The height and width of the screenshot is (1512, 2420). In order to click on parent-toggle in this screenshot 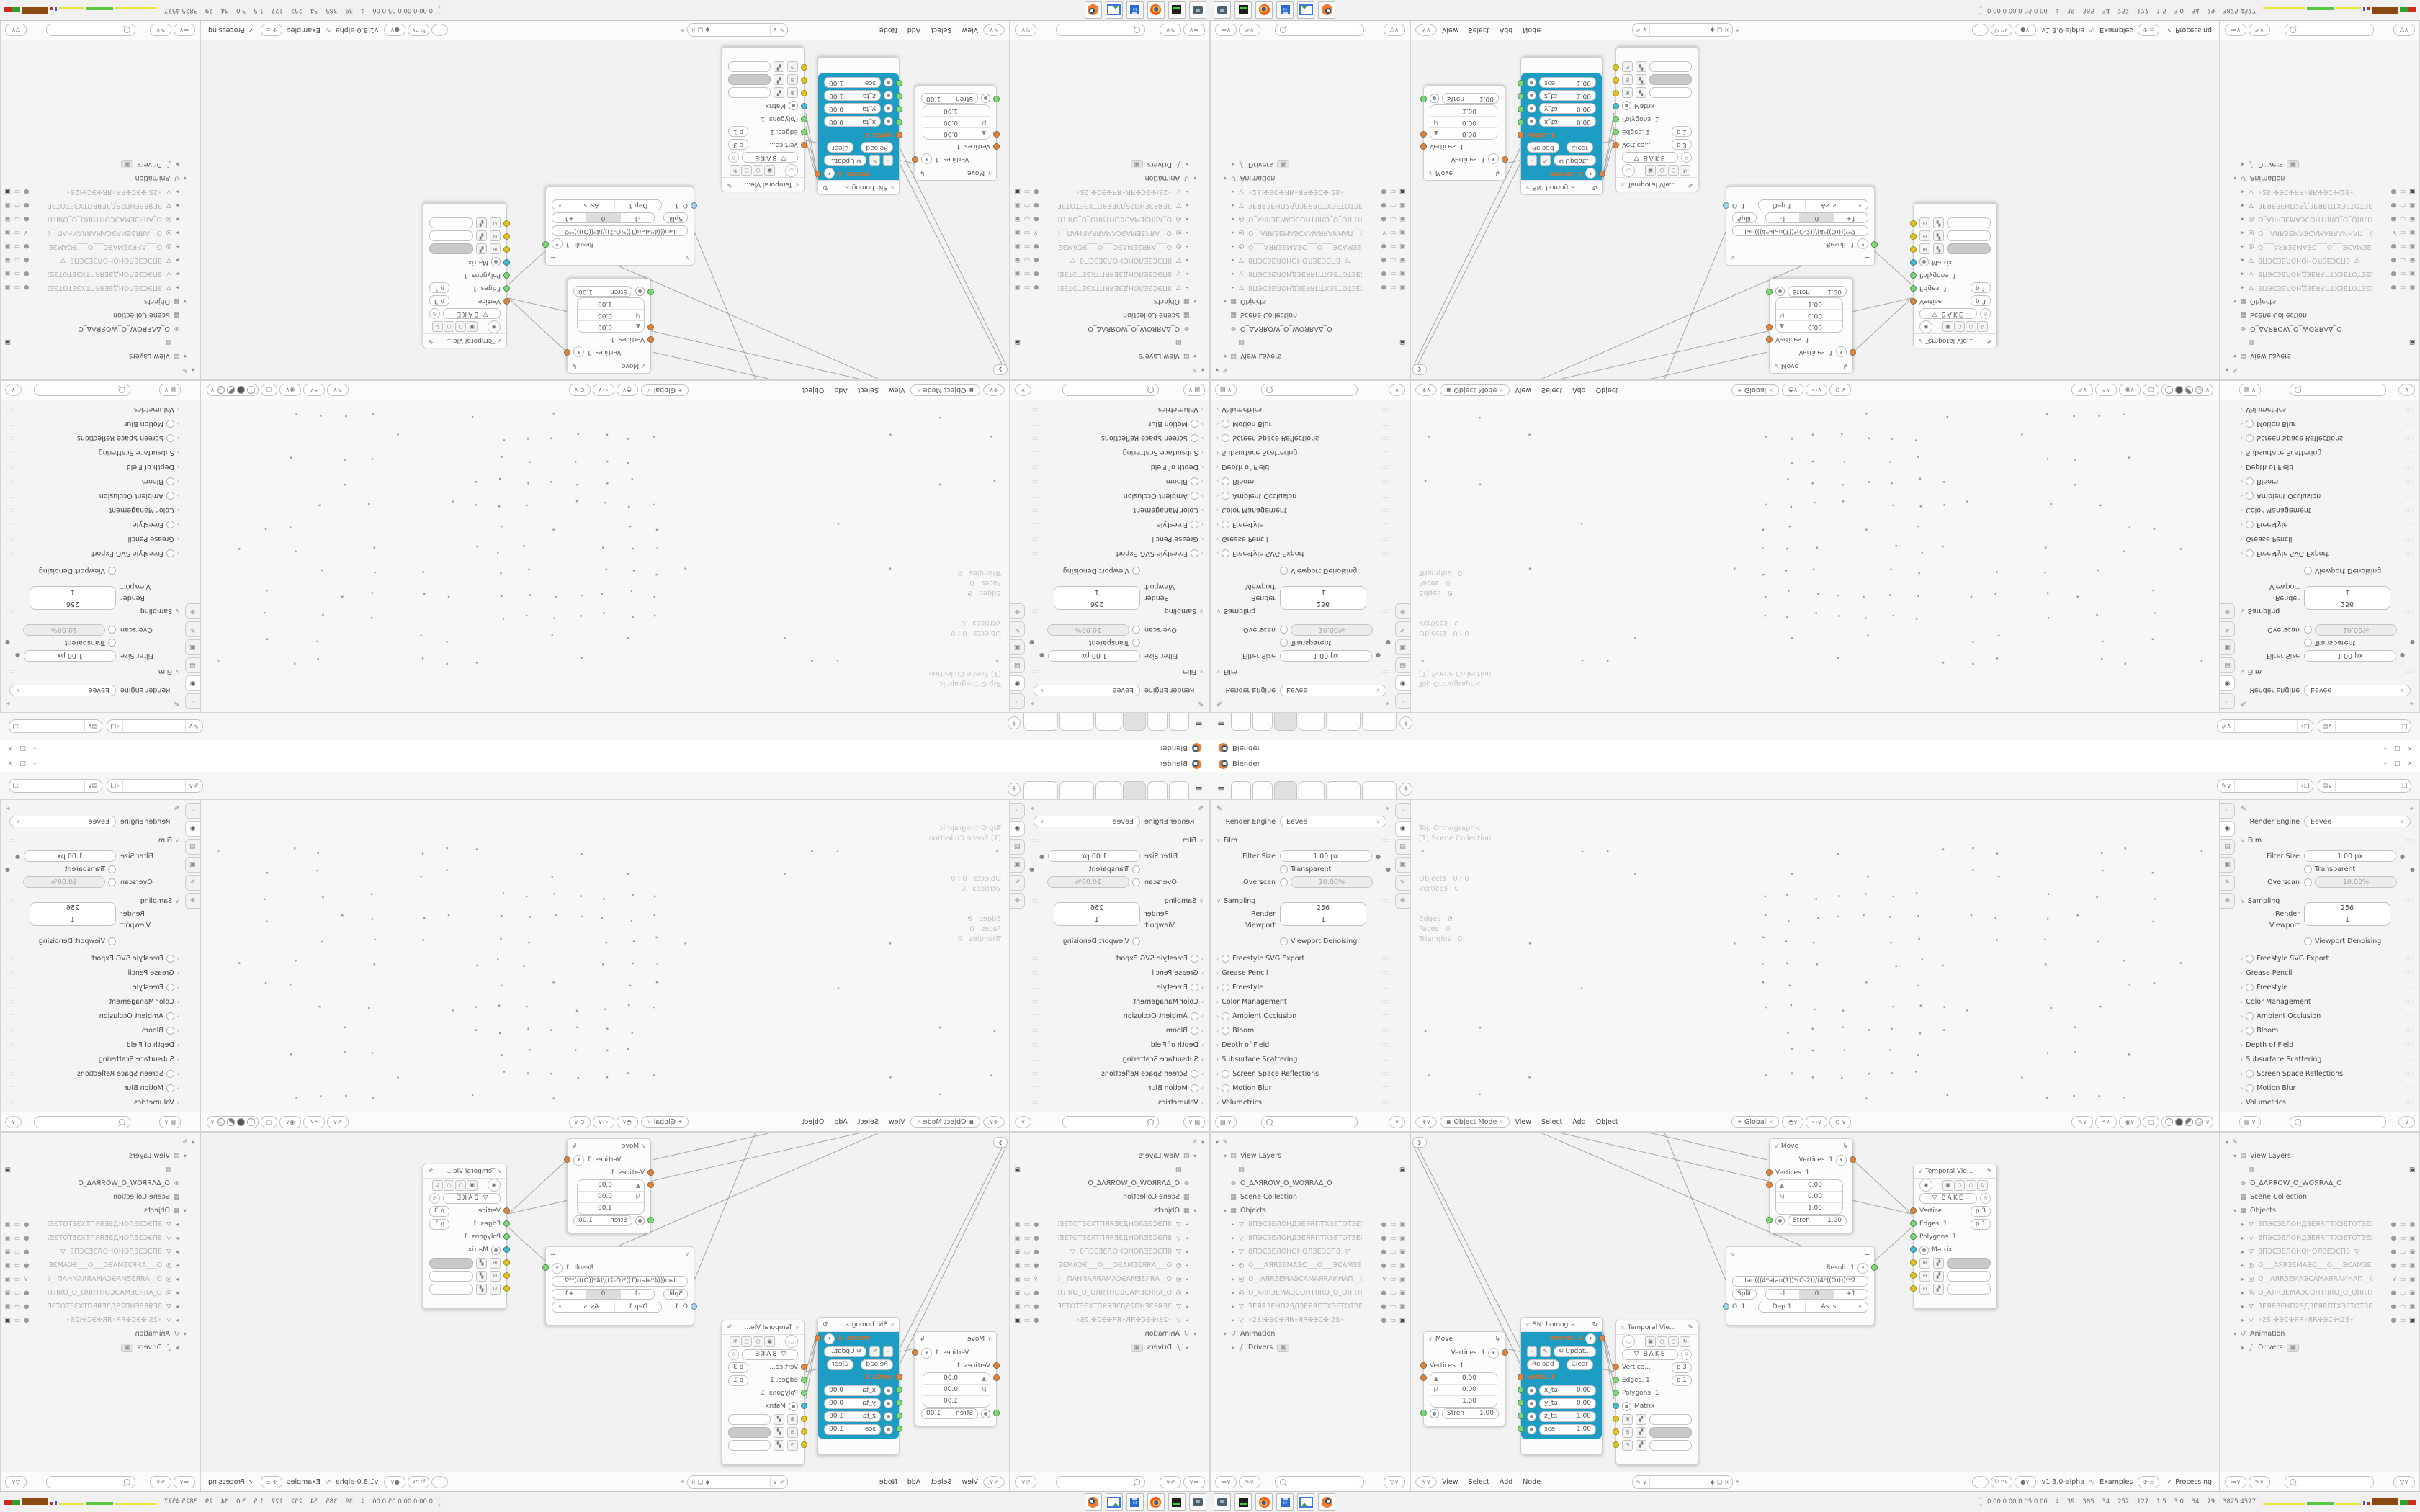, I will do `click(1980, 1481)`.